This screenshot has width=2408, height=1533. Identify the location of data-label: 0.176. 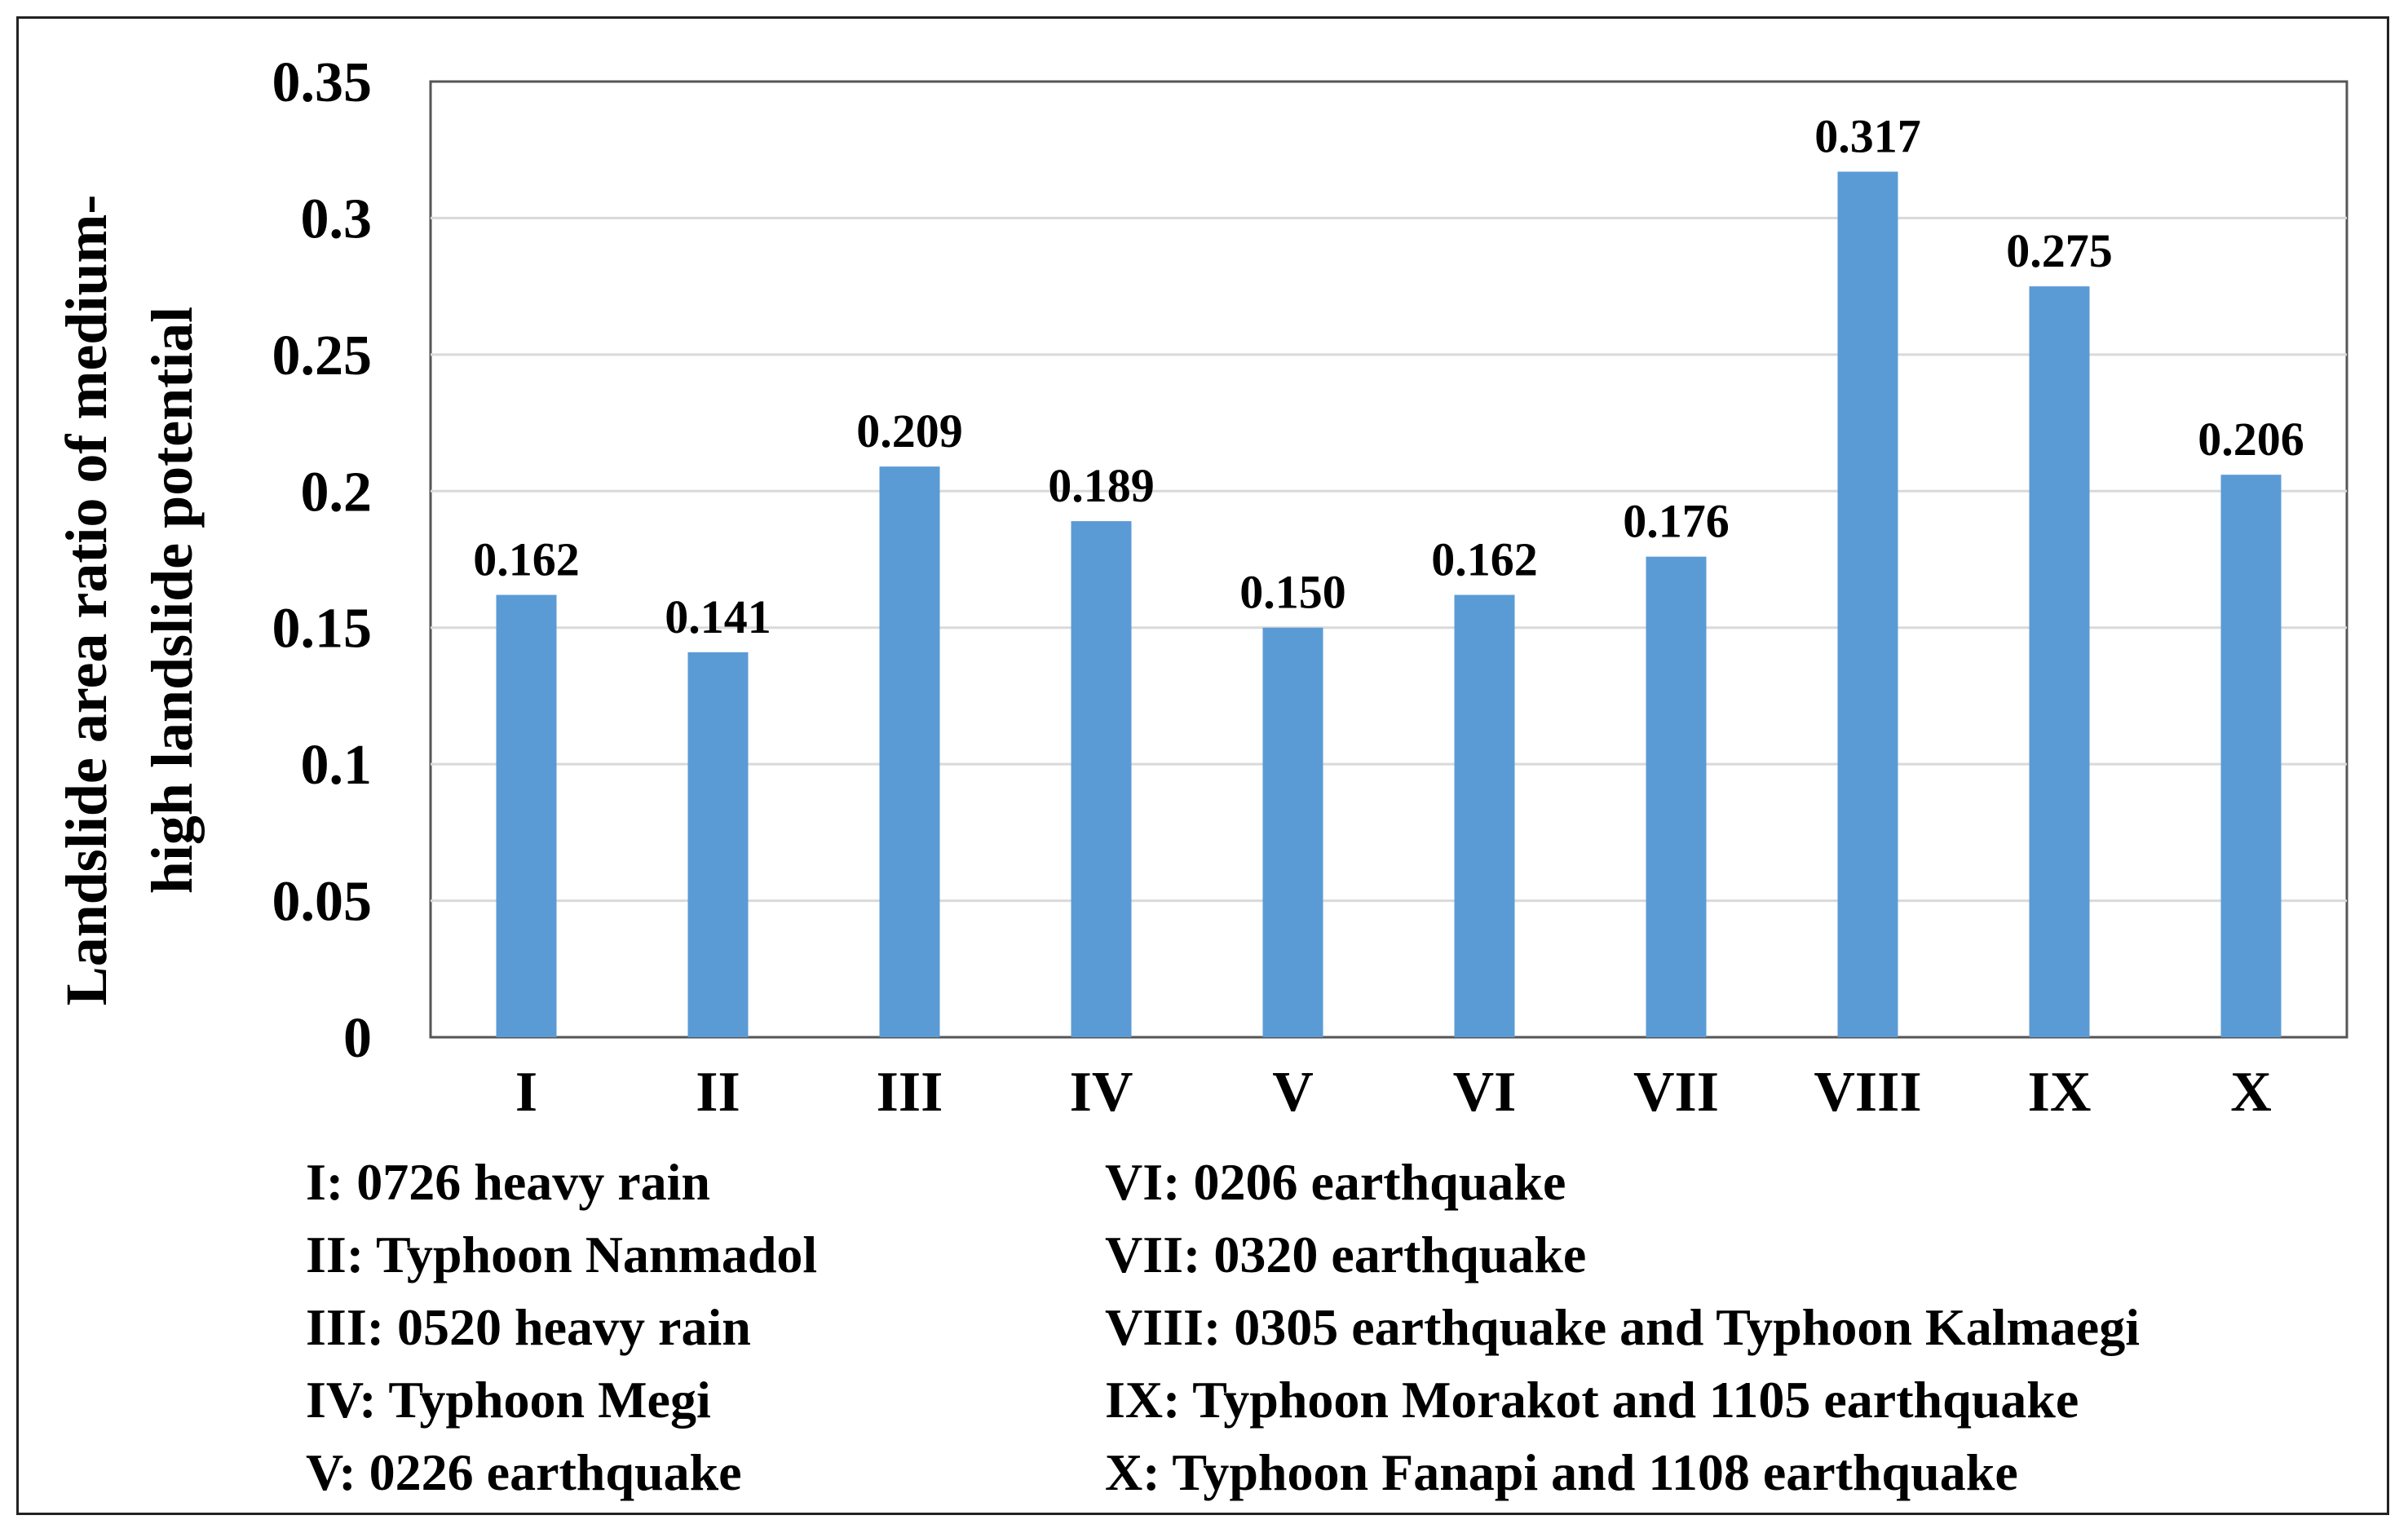
(1676, 521).